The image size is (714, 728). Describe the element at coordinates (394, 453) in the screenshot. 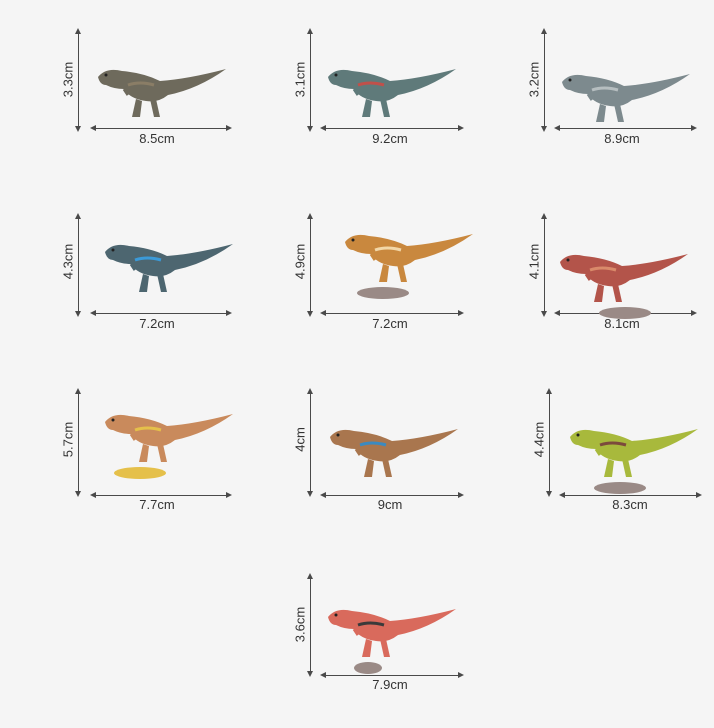

I see `feathered-raptor-figure` at that location.